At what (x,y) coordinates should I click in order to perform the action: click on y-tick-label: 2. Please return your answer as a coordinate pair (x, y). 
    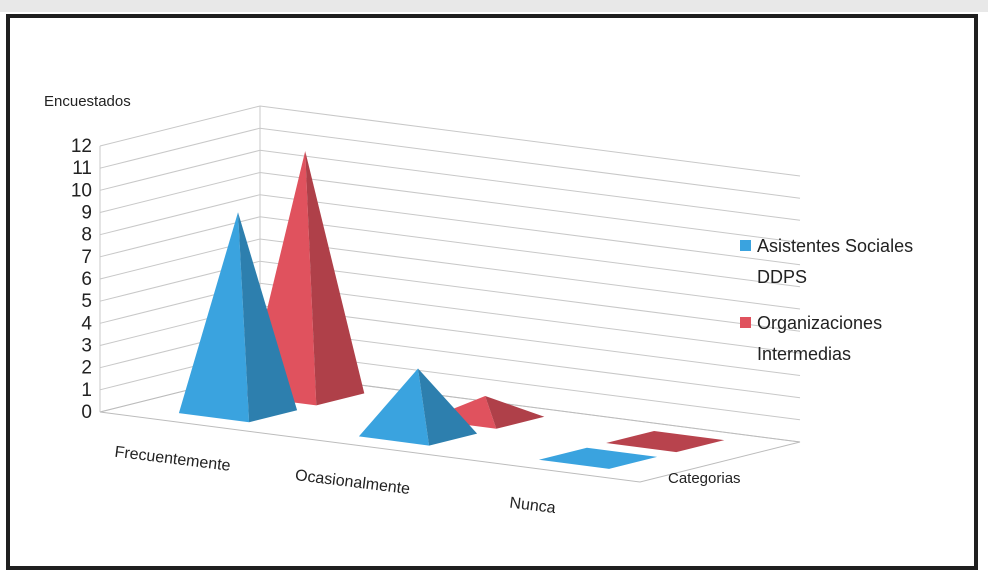
    Looking at the image, I should click on (86, 368).